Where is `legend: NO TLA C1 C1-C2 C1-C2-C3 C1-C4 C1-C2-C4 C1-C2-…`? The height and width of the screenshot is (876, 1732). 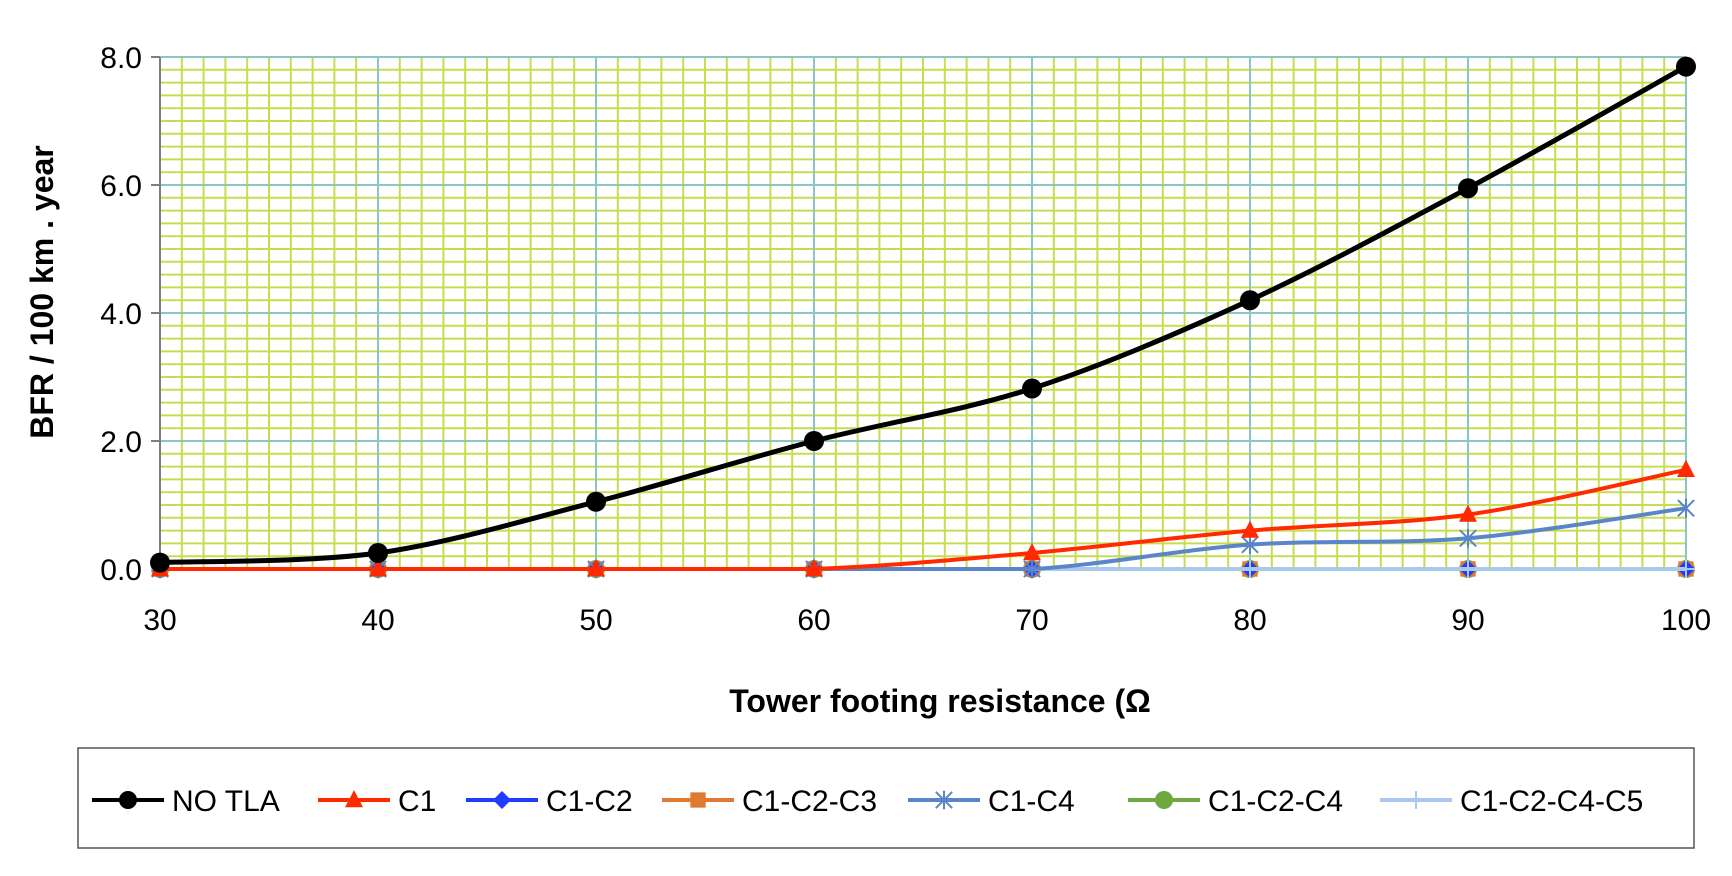
legend: NO TLA C1 C1-C2 C1-C2-C3 C1-C4 C1-C2-C4 C1-C2-… is located at coordinates (867, 801).